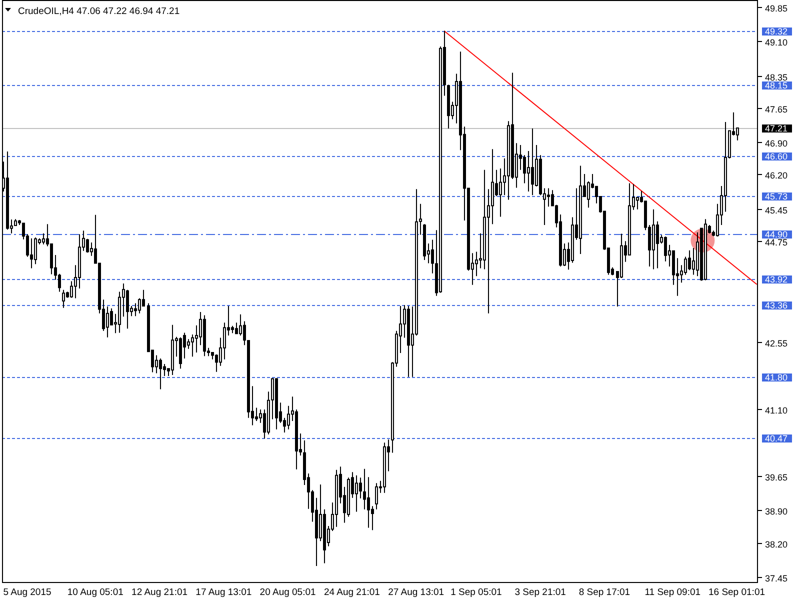 This screenshot has width=800, height=600. What do you see at coordinates (776, 439) in the screenshot?
I see `ref-line-label: 40.47` at bounding box center [776, 439].